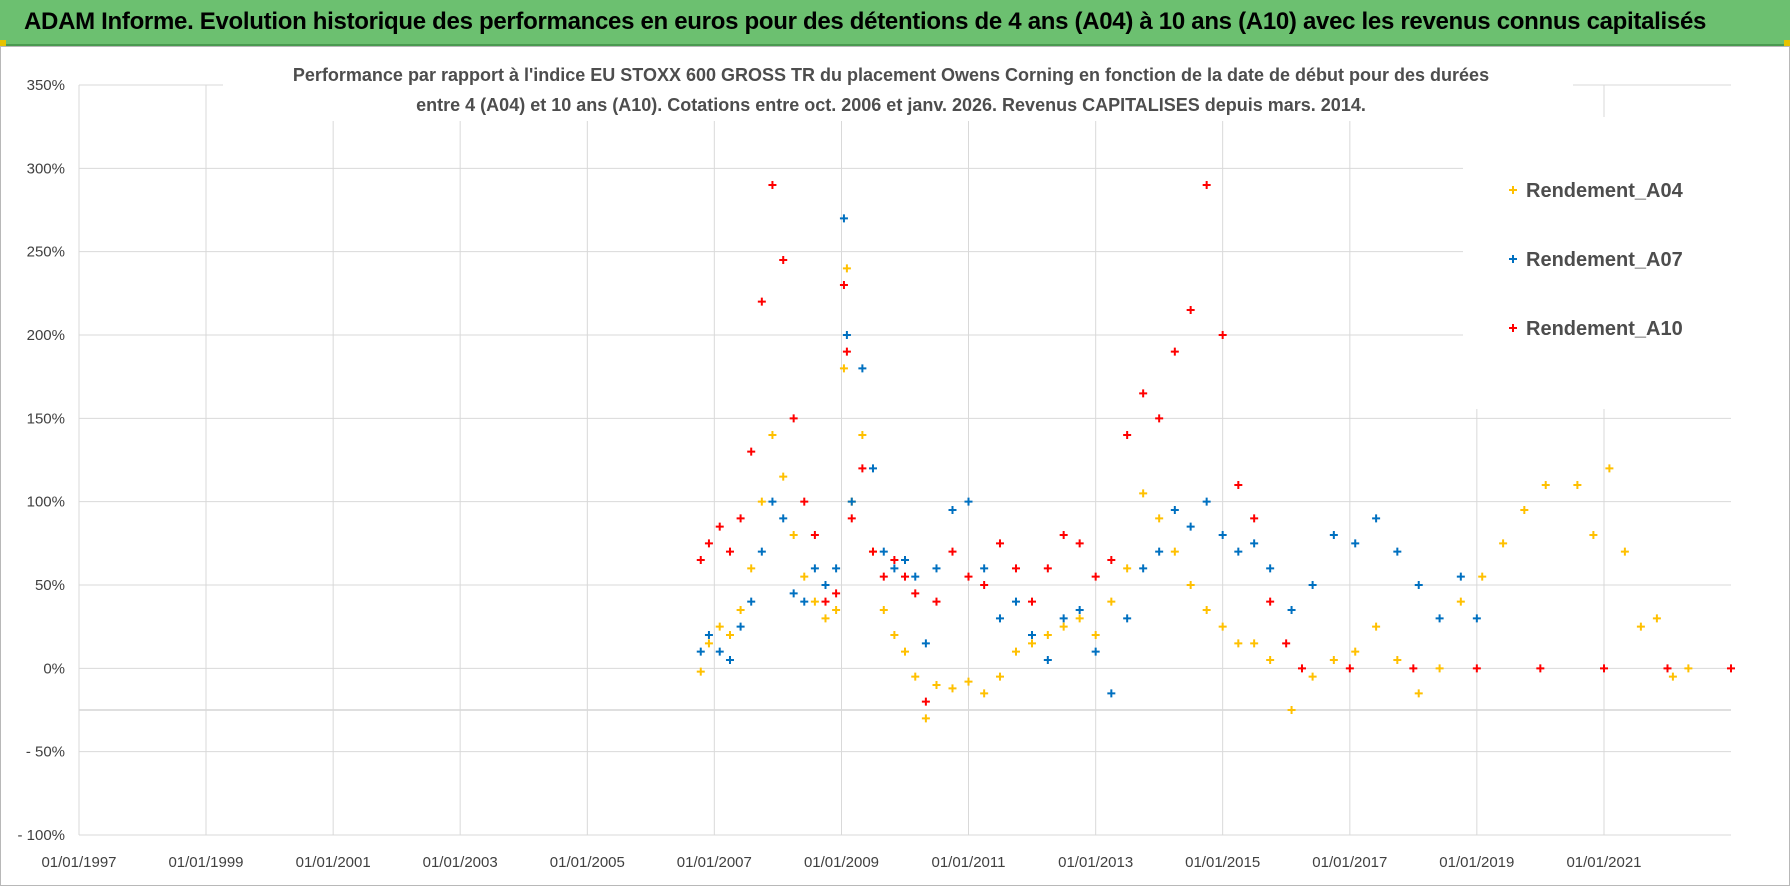  Describe the element at coordinates (41, 460) in the screenshot. I see `y-tick-labels: 350% 300% 250% 200% 150% 100% 50% 0% - 50% - 100%` at that location.